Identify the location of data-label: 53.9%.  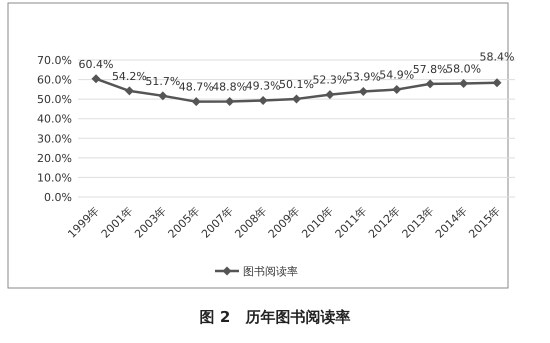
(363, 77).